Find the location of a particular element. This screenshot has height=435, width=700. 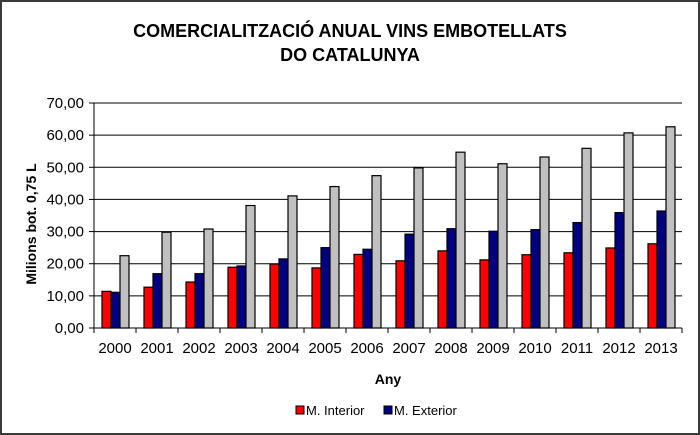

bar-m-exterior-2003 is located at coordinates (241, 297).